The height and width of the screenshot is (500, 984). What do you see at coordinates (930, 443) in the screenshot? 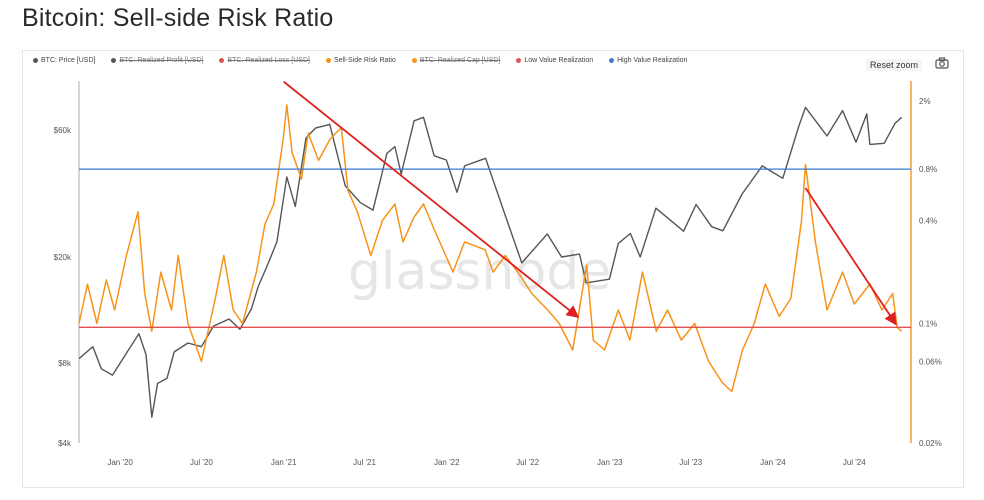
I see `y-tick-right: 0.02%` at bounding box center [930, 443].